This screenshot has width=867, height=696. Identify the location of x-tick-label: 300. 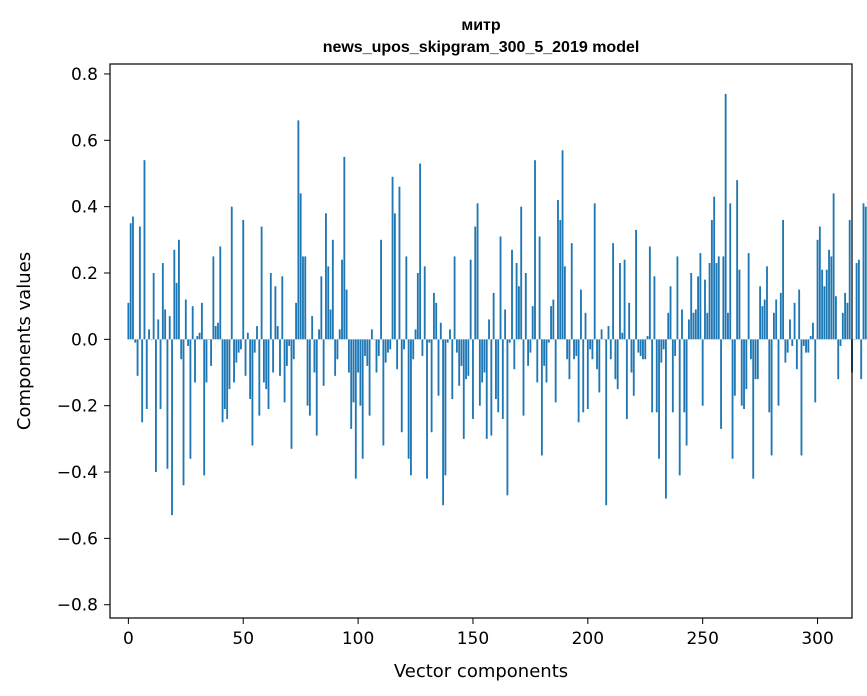
(817, 639).